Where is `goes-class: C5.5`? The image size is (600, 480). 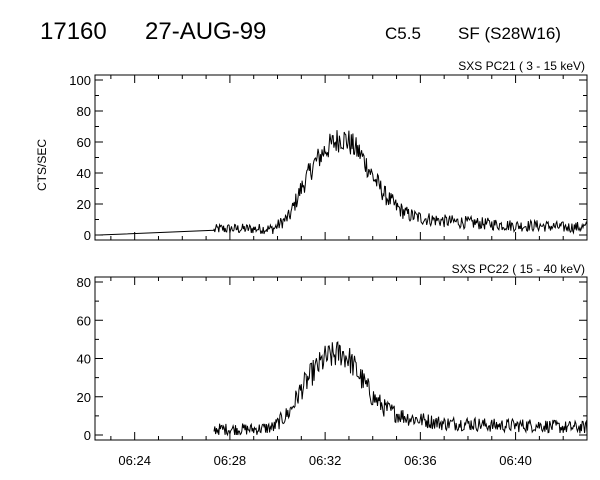 goes-class: C5.5 is located at coordinates (403, 33).